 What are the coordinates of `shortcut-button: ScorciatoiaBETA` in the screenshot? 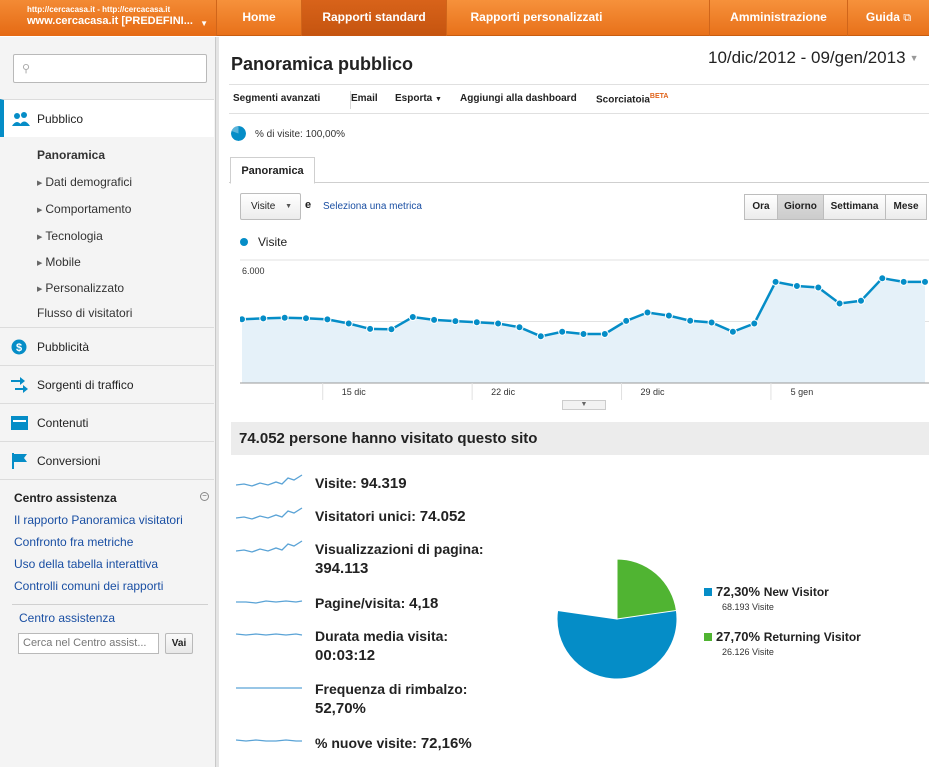 It's located at (632, 99).